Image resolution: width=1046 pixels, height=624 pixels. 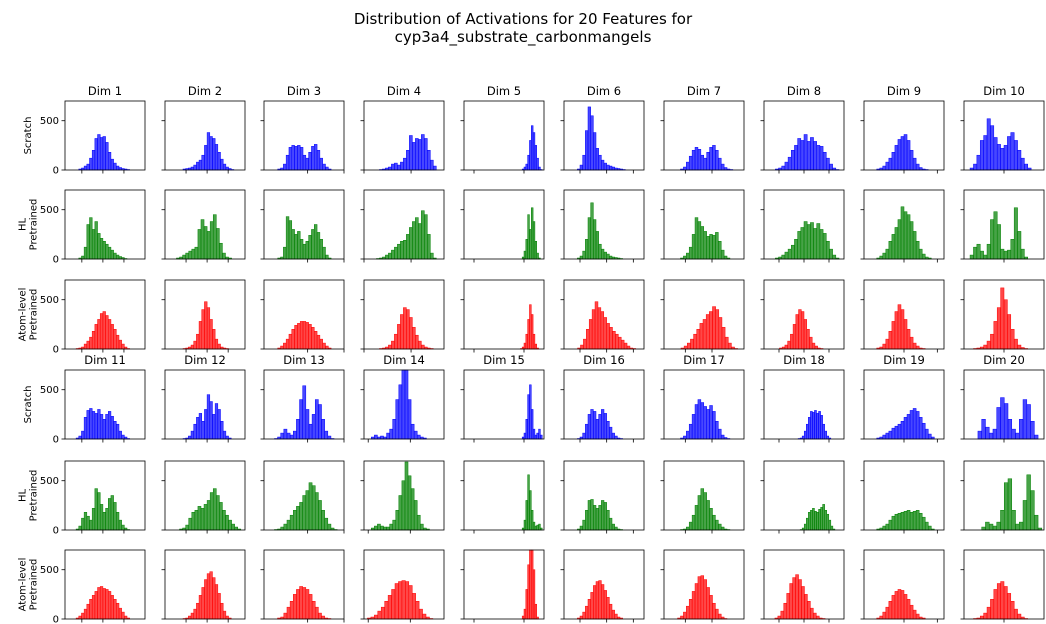 What do you see at coordinates (902, 398) in the screenshot?
I see `panel-dim-19-scratch: Dim 19` at bounding box center [902, 398].